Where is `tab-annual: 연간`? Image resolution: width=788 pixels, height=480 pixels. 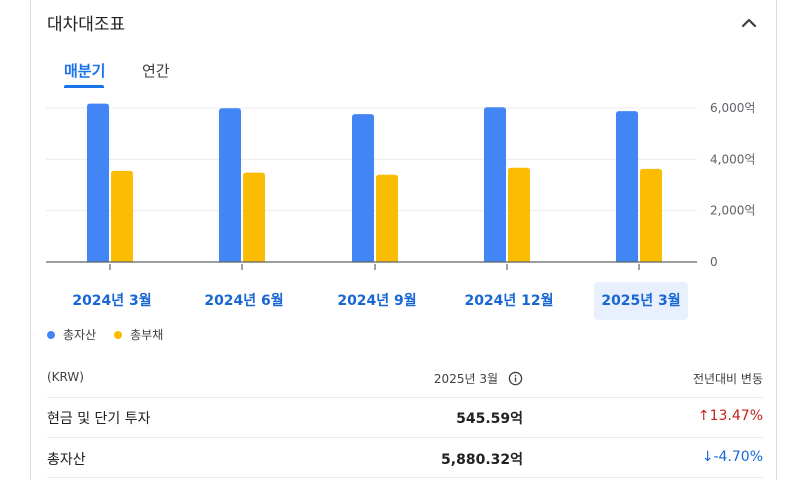 tab-annual: 연간 is located at coordinates (156, 71).